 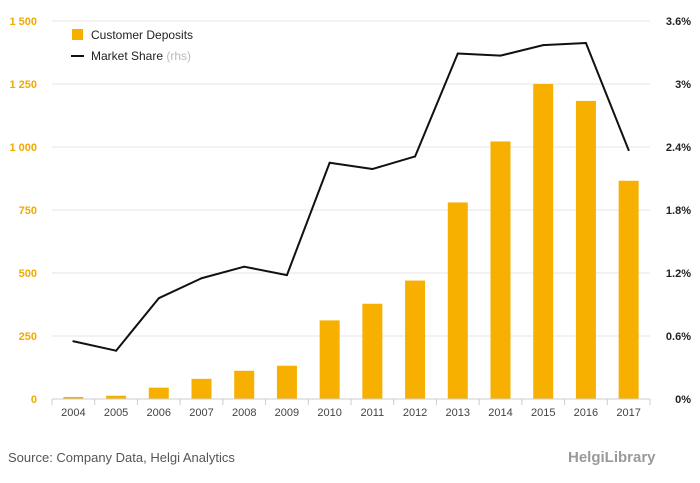 I want to click on point-market-share-2008, so click(x=244, y=266).